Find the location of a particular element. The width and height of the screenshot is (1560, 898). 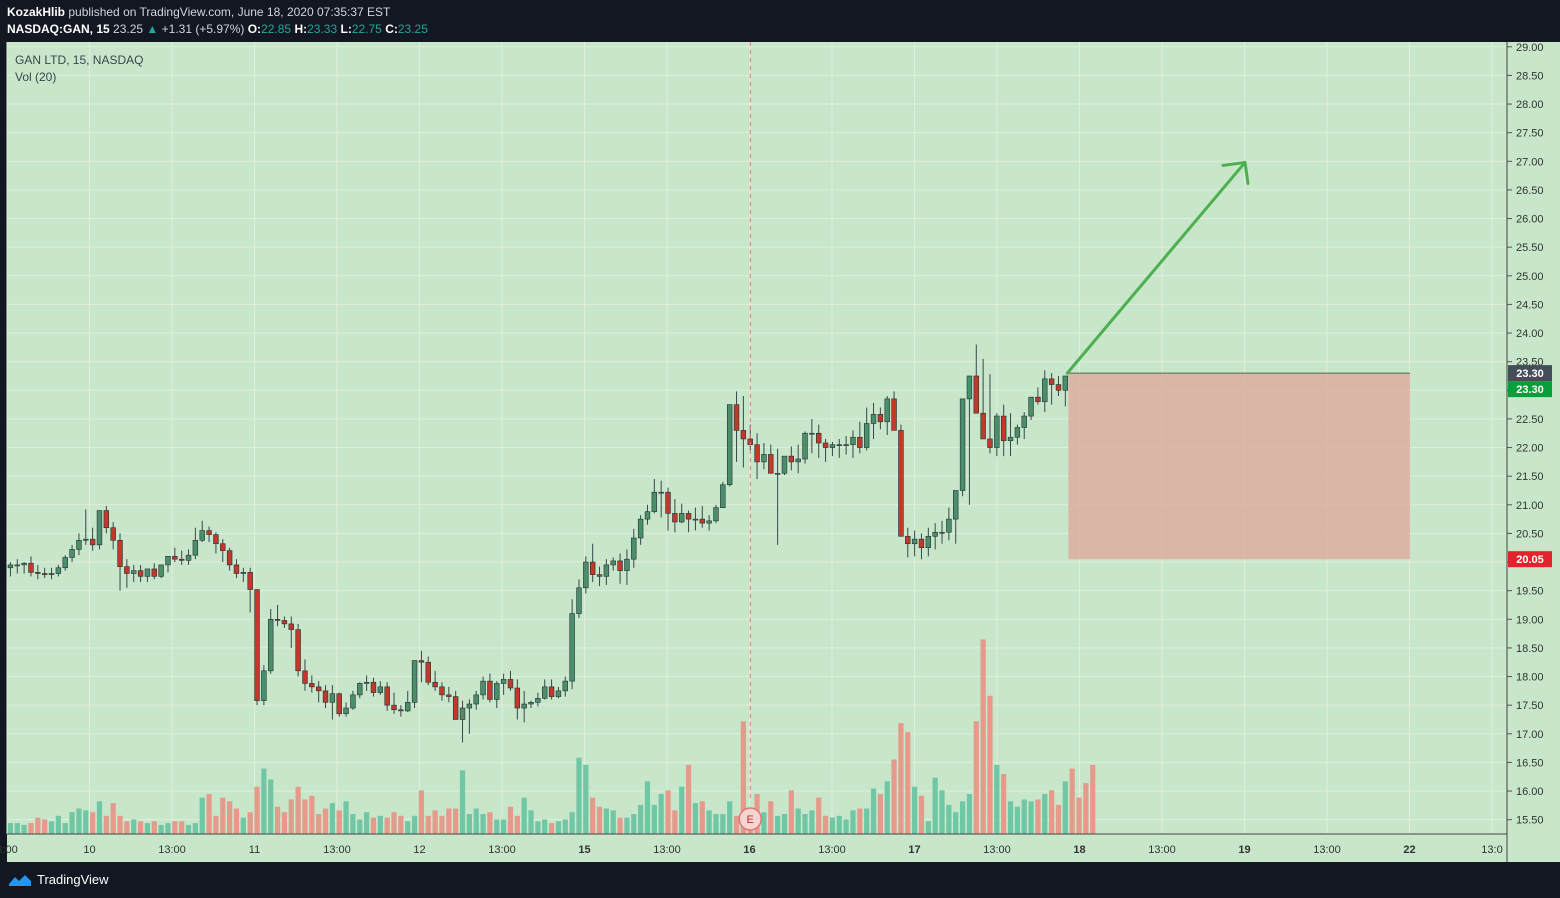

price-tick-label: 15.50 is located at coordinates (1530, 821).